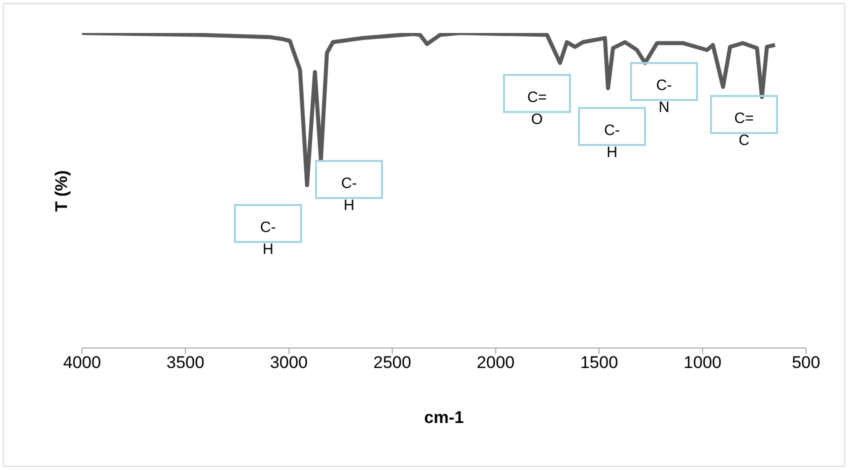 This screenshot has width=848, height=470. What do you see at coordinates (444, 418) in the screenshot?
I see `x-axis-title: cm-1` at bounding box center [444, 418].